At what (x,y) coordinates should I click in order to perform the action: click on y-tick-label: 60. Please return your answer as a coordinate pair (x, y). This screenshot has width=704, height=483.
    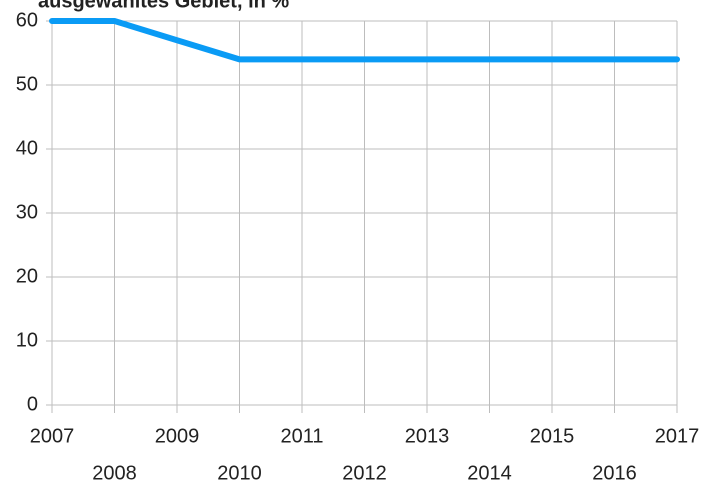
    Looking at the image, I should click on (27, 20).